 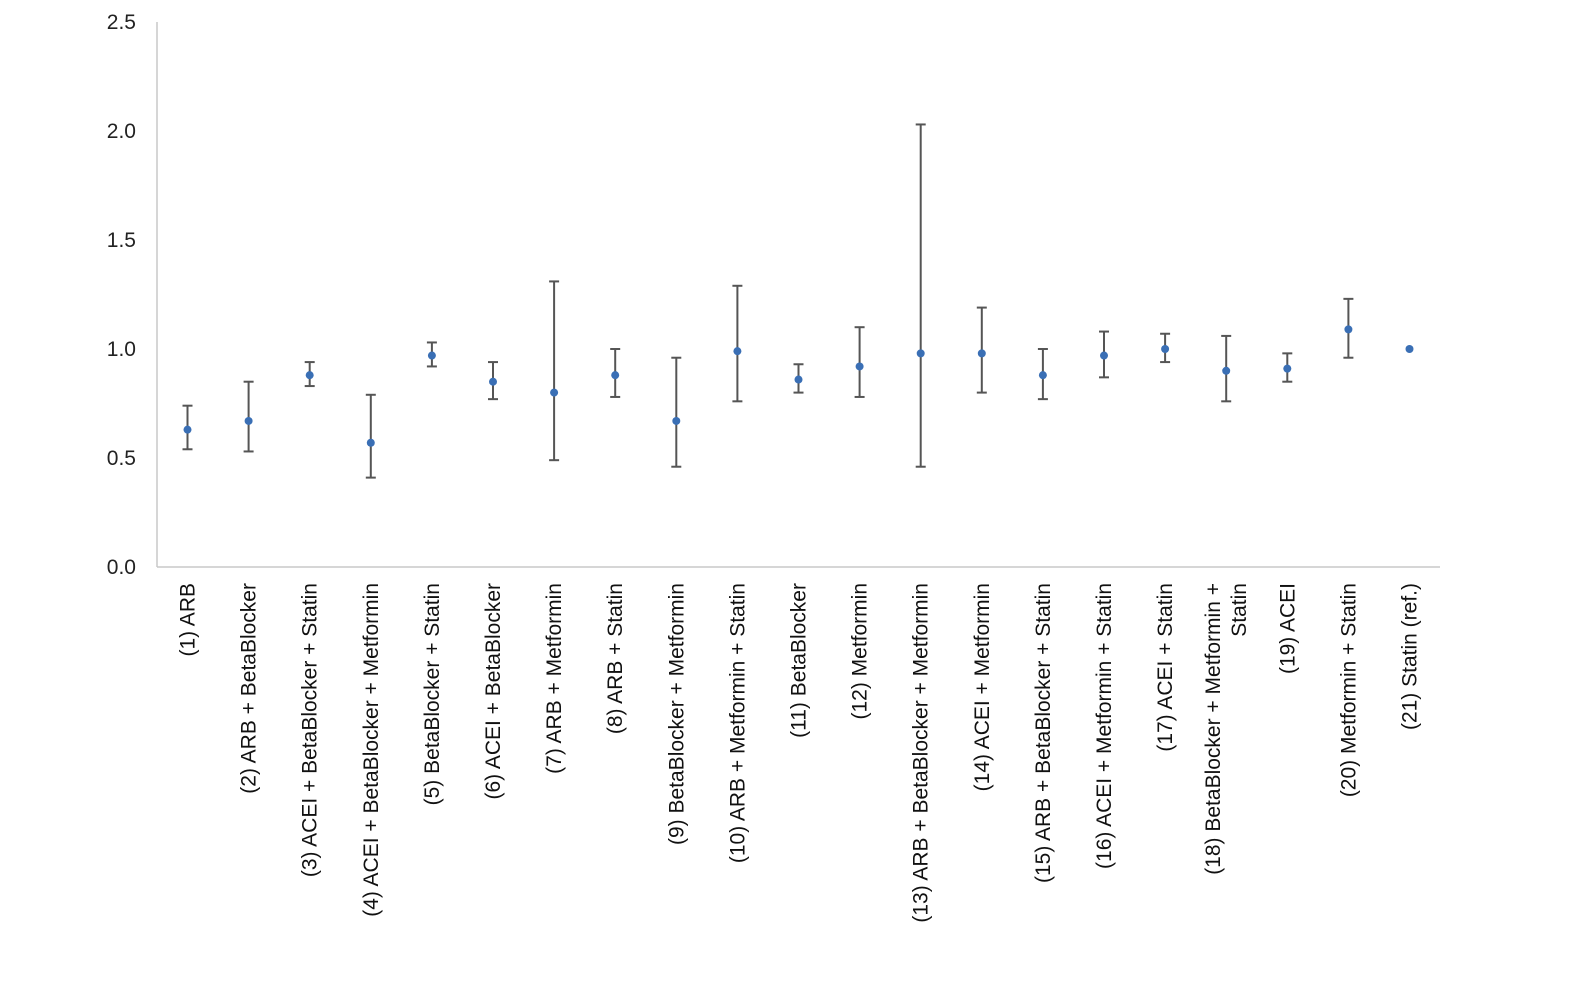 I want to click on y-tick-label: 1.5, so click(x=121, y=240).